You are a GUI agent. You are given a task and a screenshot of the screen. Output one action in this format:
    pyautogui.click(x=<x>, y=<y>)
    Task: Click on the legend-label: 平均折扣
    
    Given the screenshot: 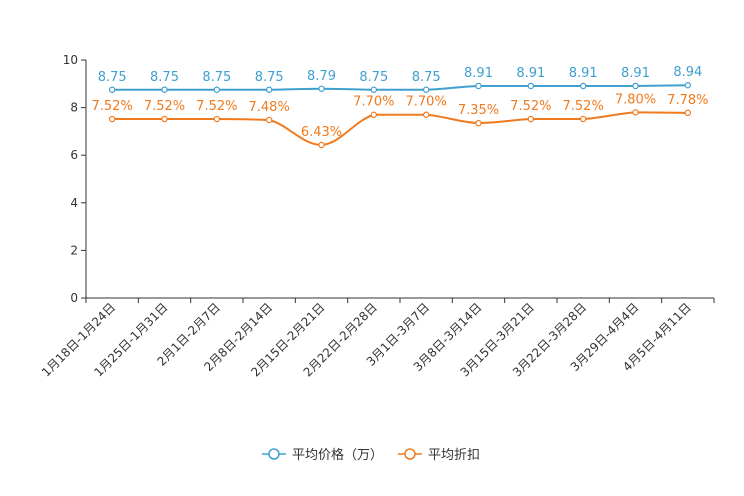 What is the action you would take?
    pyautogui.click(x=454, y=455)
    